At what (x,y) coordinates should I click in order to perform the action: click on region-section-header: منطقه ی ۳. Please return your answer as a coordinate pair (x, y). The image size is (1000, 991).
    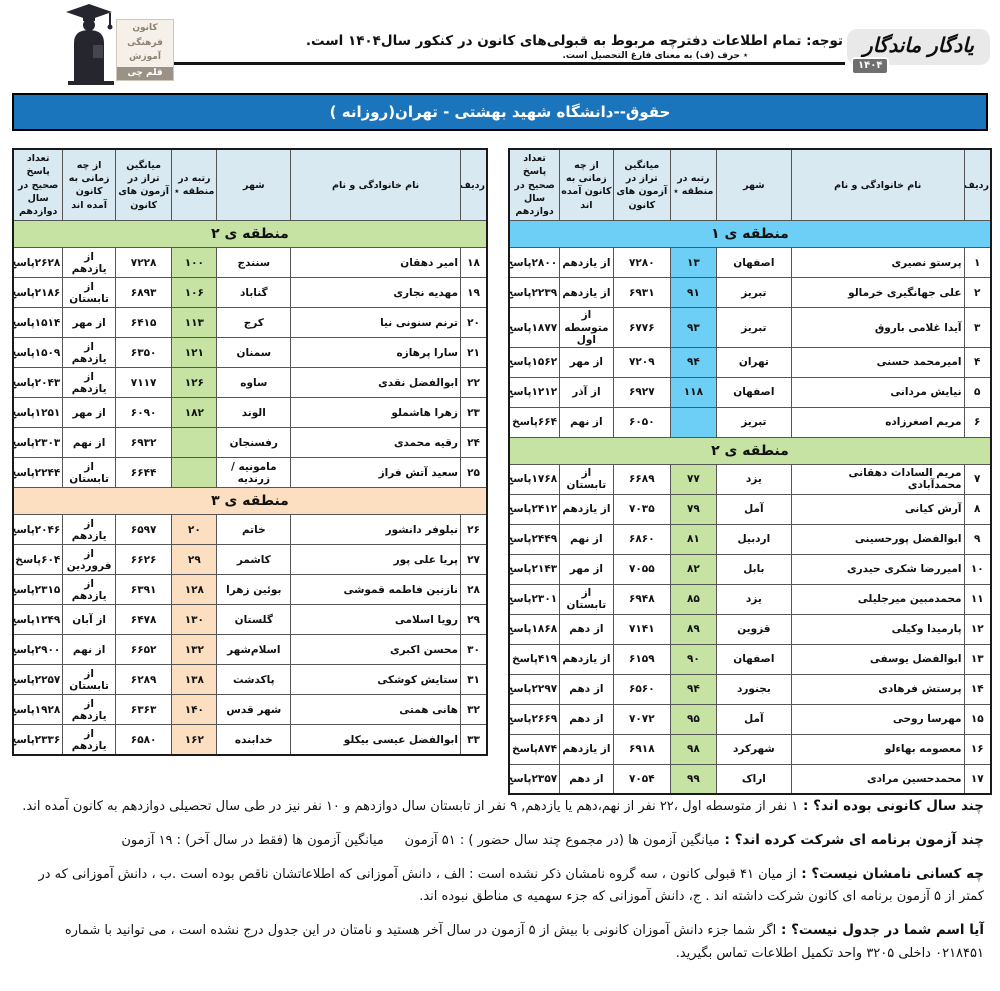
    Looking at the image, I should click on (250, 501).